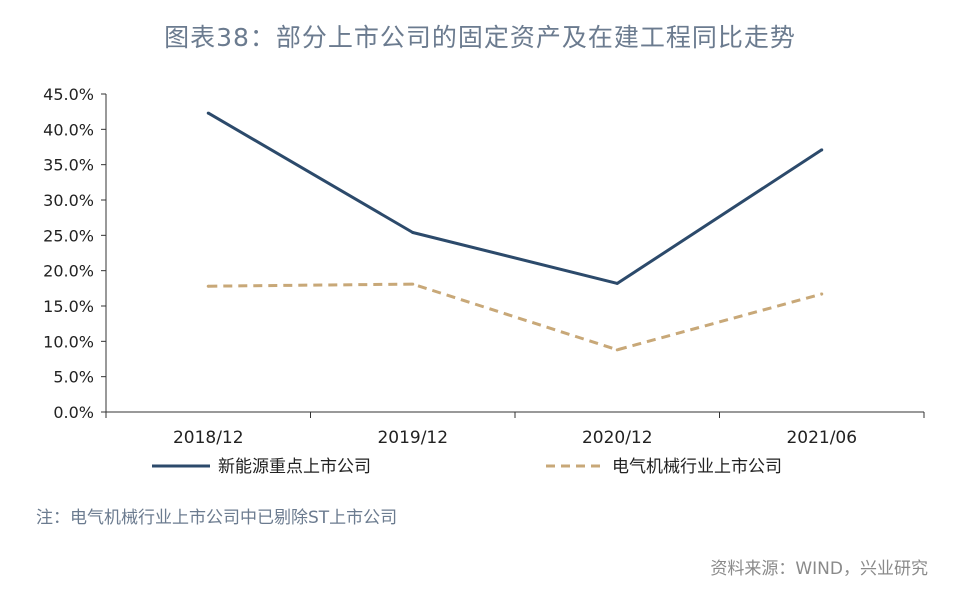 The height and width of the screenshot is (598, 960). What do you see at coordinates (467, 467) in the screenshot?
I see `legend: 新能源重点上市公司 电气机械行业上市公司` at bounding box center [467, 467].